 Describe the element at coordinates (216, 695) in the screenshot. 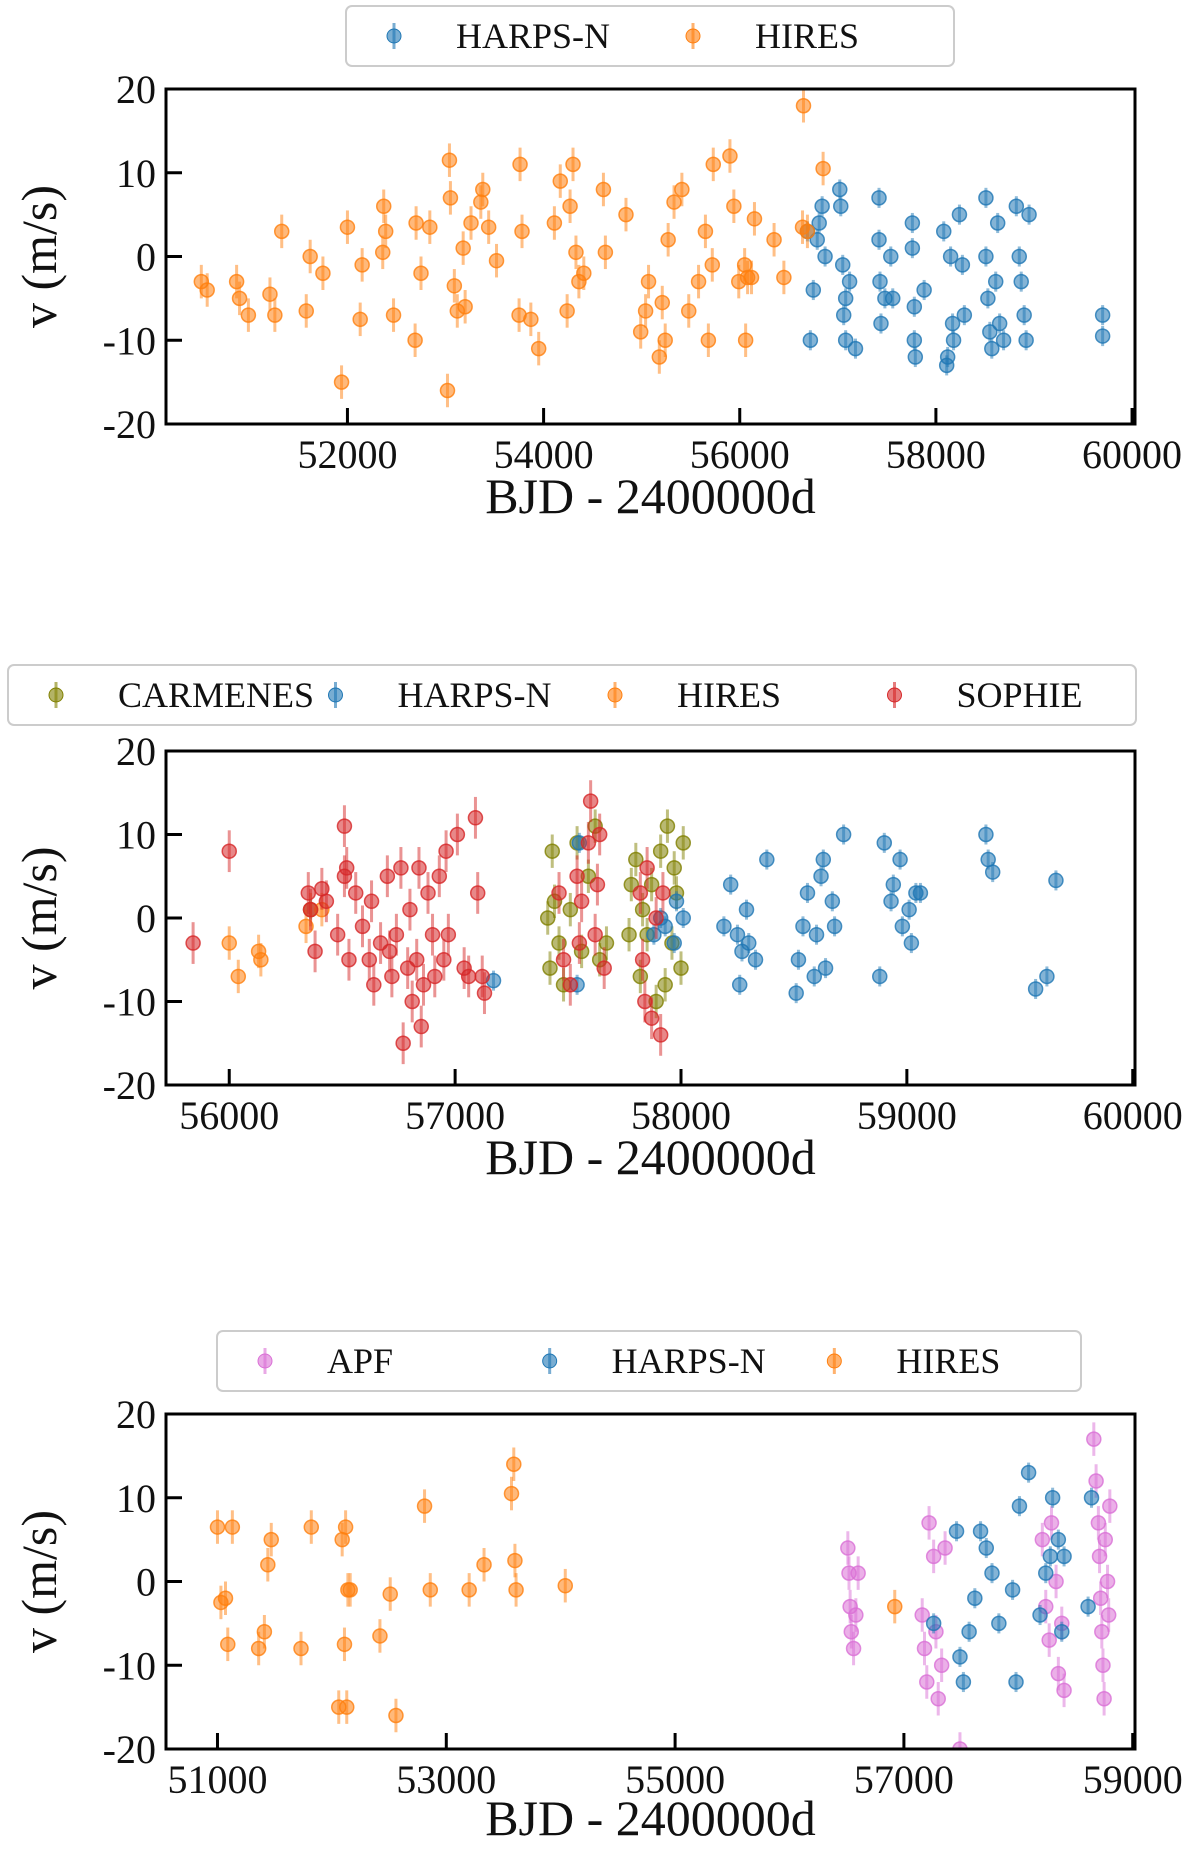

I see `legend-label: CARMENES` at that location.